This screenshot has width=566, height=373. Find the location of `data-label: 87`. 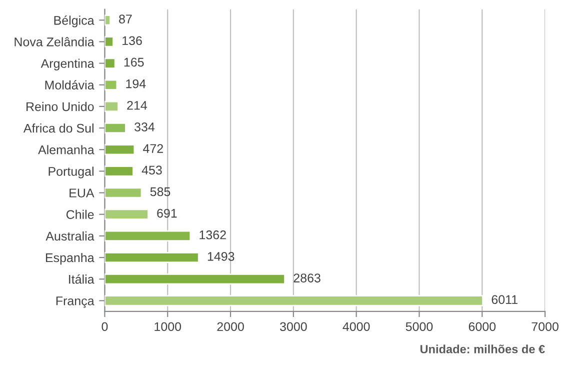

data-label: 87 is located at coordinates (125, 19).